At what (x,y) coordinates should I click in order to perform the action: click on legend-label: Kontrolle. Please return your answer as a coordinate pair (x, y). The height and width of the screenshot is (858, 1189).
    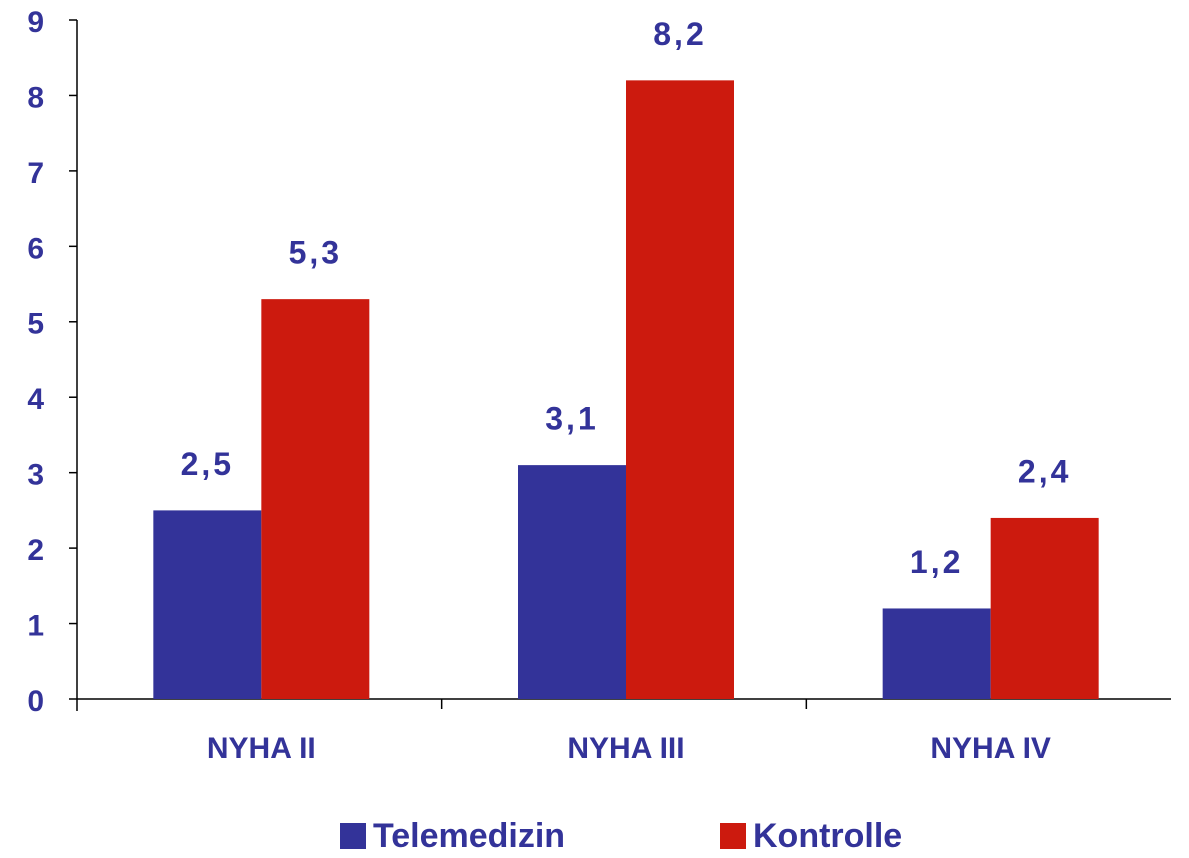
    Looking at the image, I should click on (827, 836).